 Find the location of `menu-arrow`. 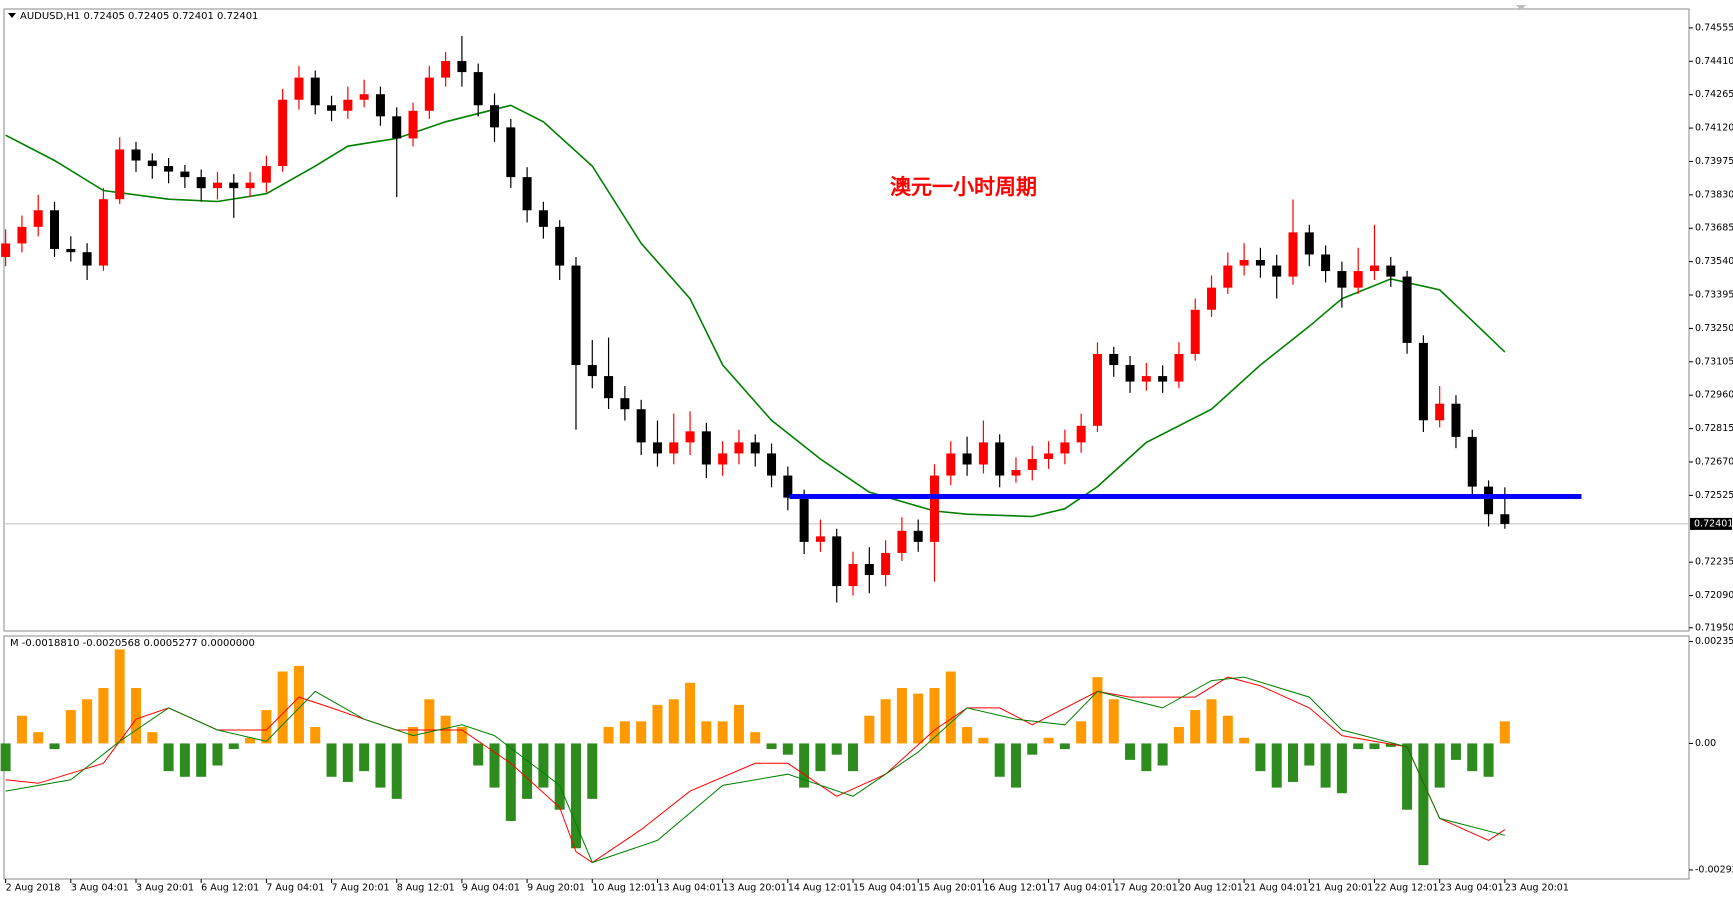

menu-arrow is located at coordinates (12, 15).